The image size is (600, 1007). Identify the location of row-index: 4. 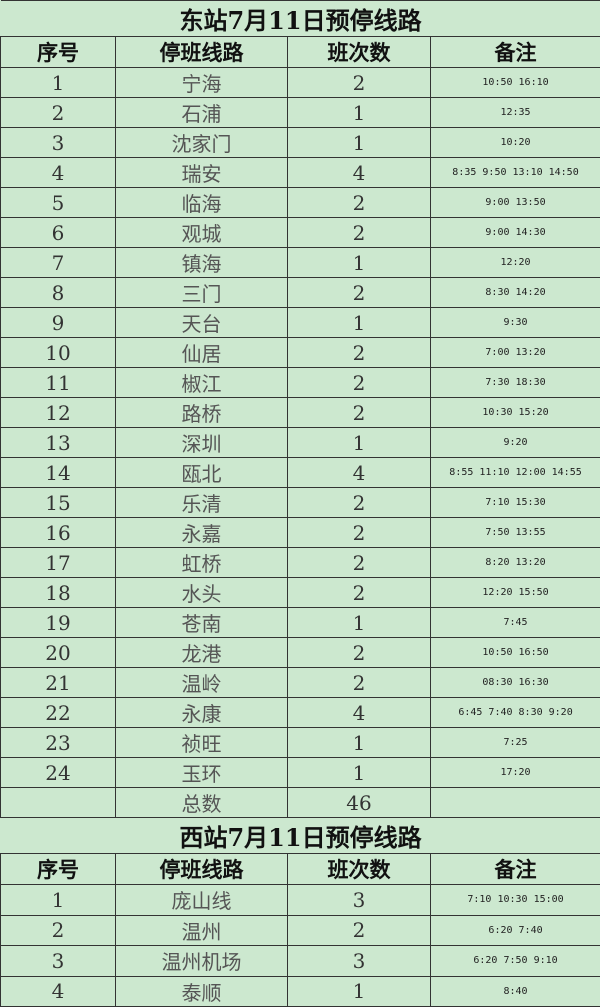
(58, 991).